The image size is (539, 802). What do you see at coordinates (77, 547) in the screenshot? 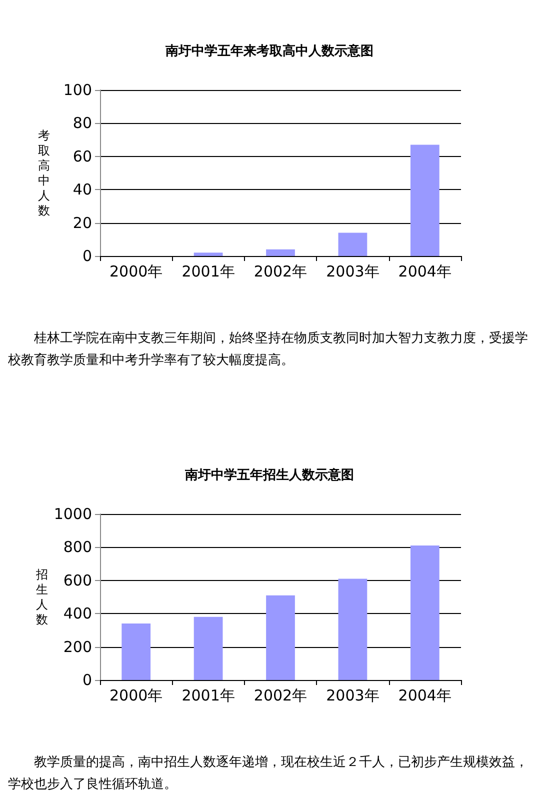
I see `y-tick-label: 800` at bounding box center [77, 547].